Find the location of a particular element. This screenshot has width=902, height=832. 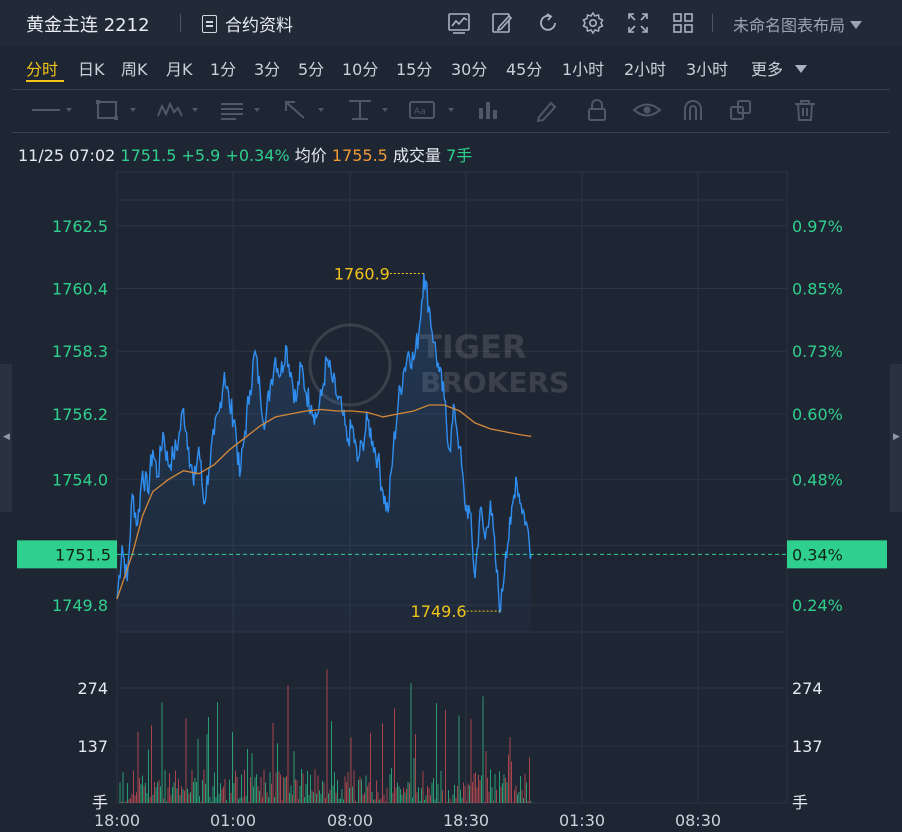

contract-info-button: 合约资料 is located at coordinates (247, 23).